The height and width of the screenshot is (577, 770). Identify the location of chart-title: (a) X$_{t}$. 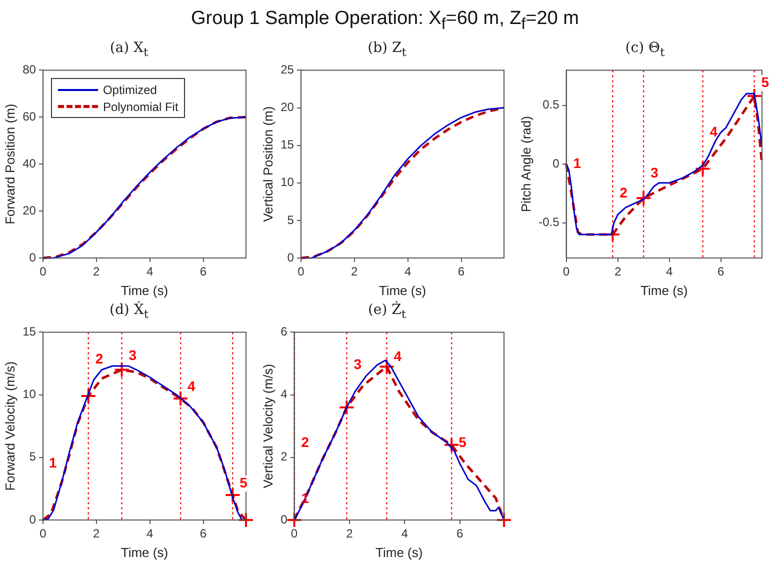
(129, 49).